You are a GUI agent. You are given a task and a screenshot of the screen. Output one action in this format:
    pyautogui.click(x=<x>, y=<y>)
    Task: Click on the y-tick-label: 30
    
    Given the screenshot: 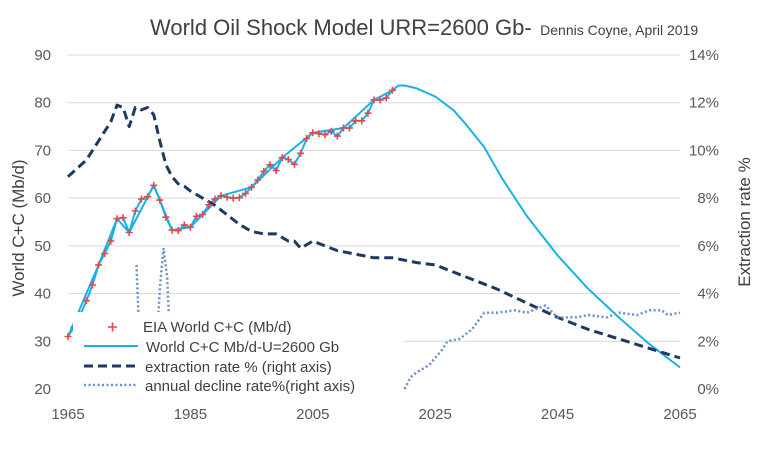 What is the action you would take?
    pyautogui.click(x=42, y=341)
    